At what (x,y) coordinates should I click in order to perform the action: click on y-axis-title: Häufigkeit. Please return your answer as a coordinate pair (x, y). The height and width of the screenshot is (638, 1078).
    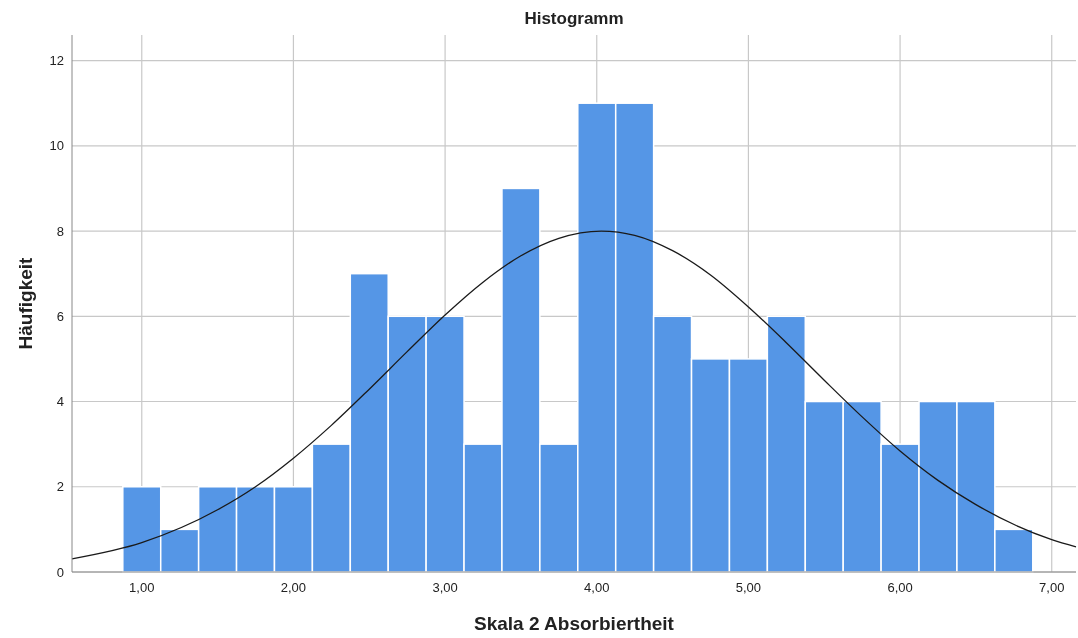
    Looking at the image, I should click on (25, 303).